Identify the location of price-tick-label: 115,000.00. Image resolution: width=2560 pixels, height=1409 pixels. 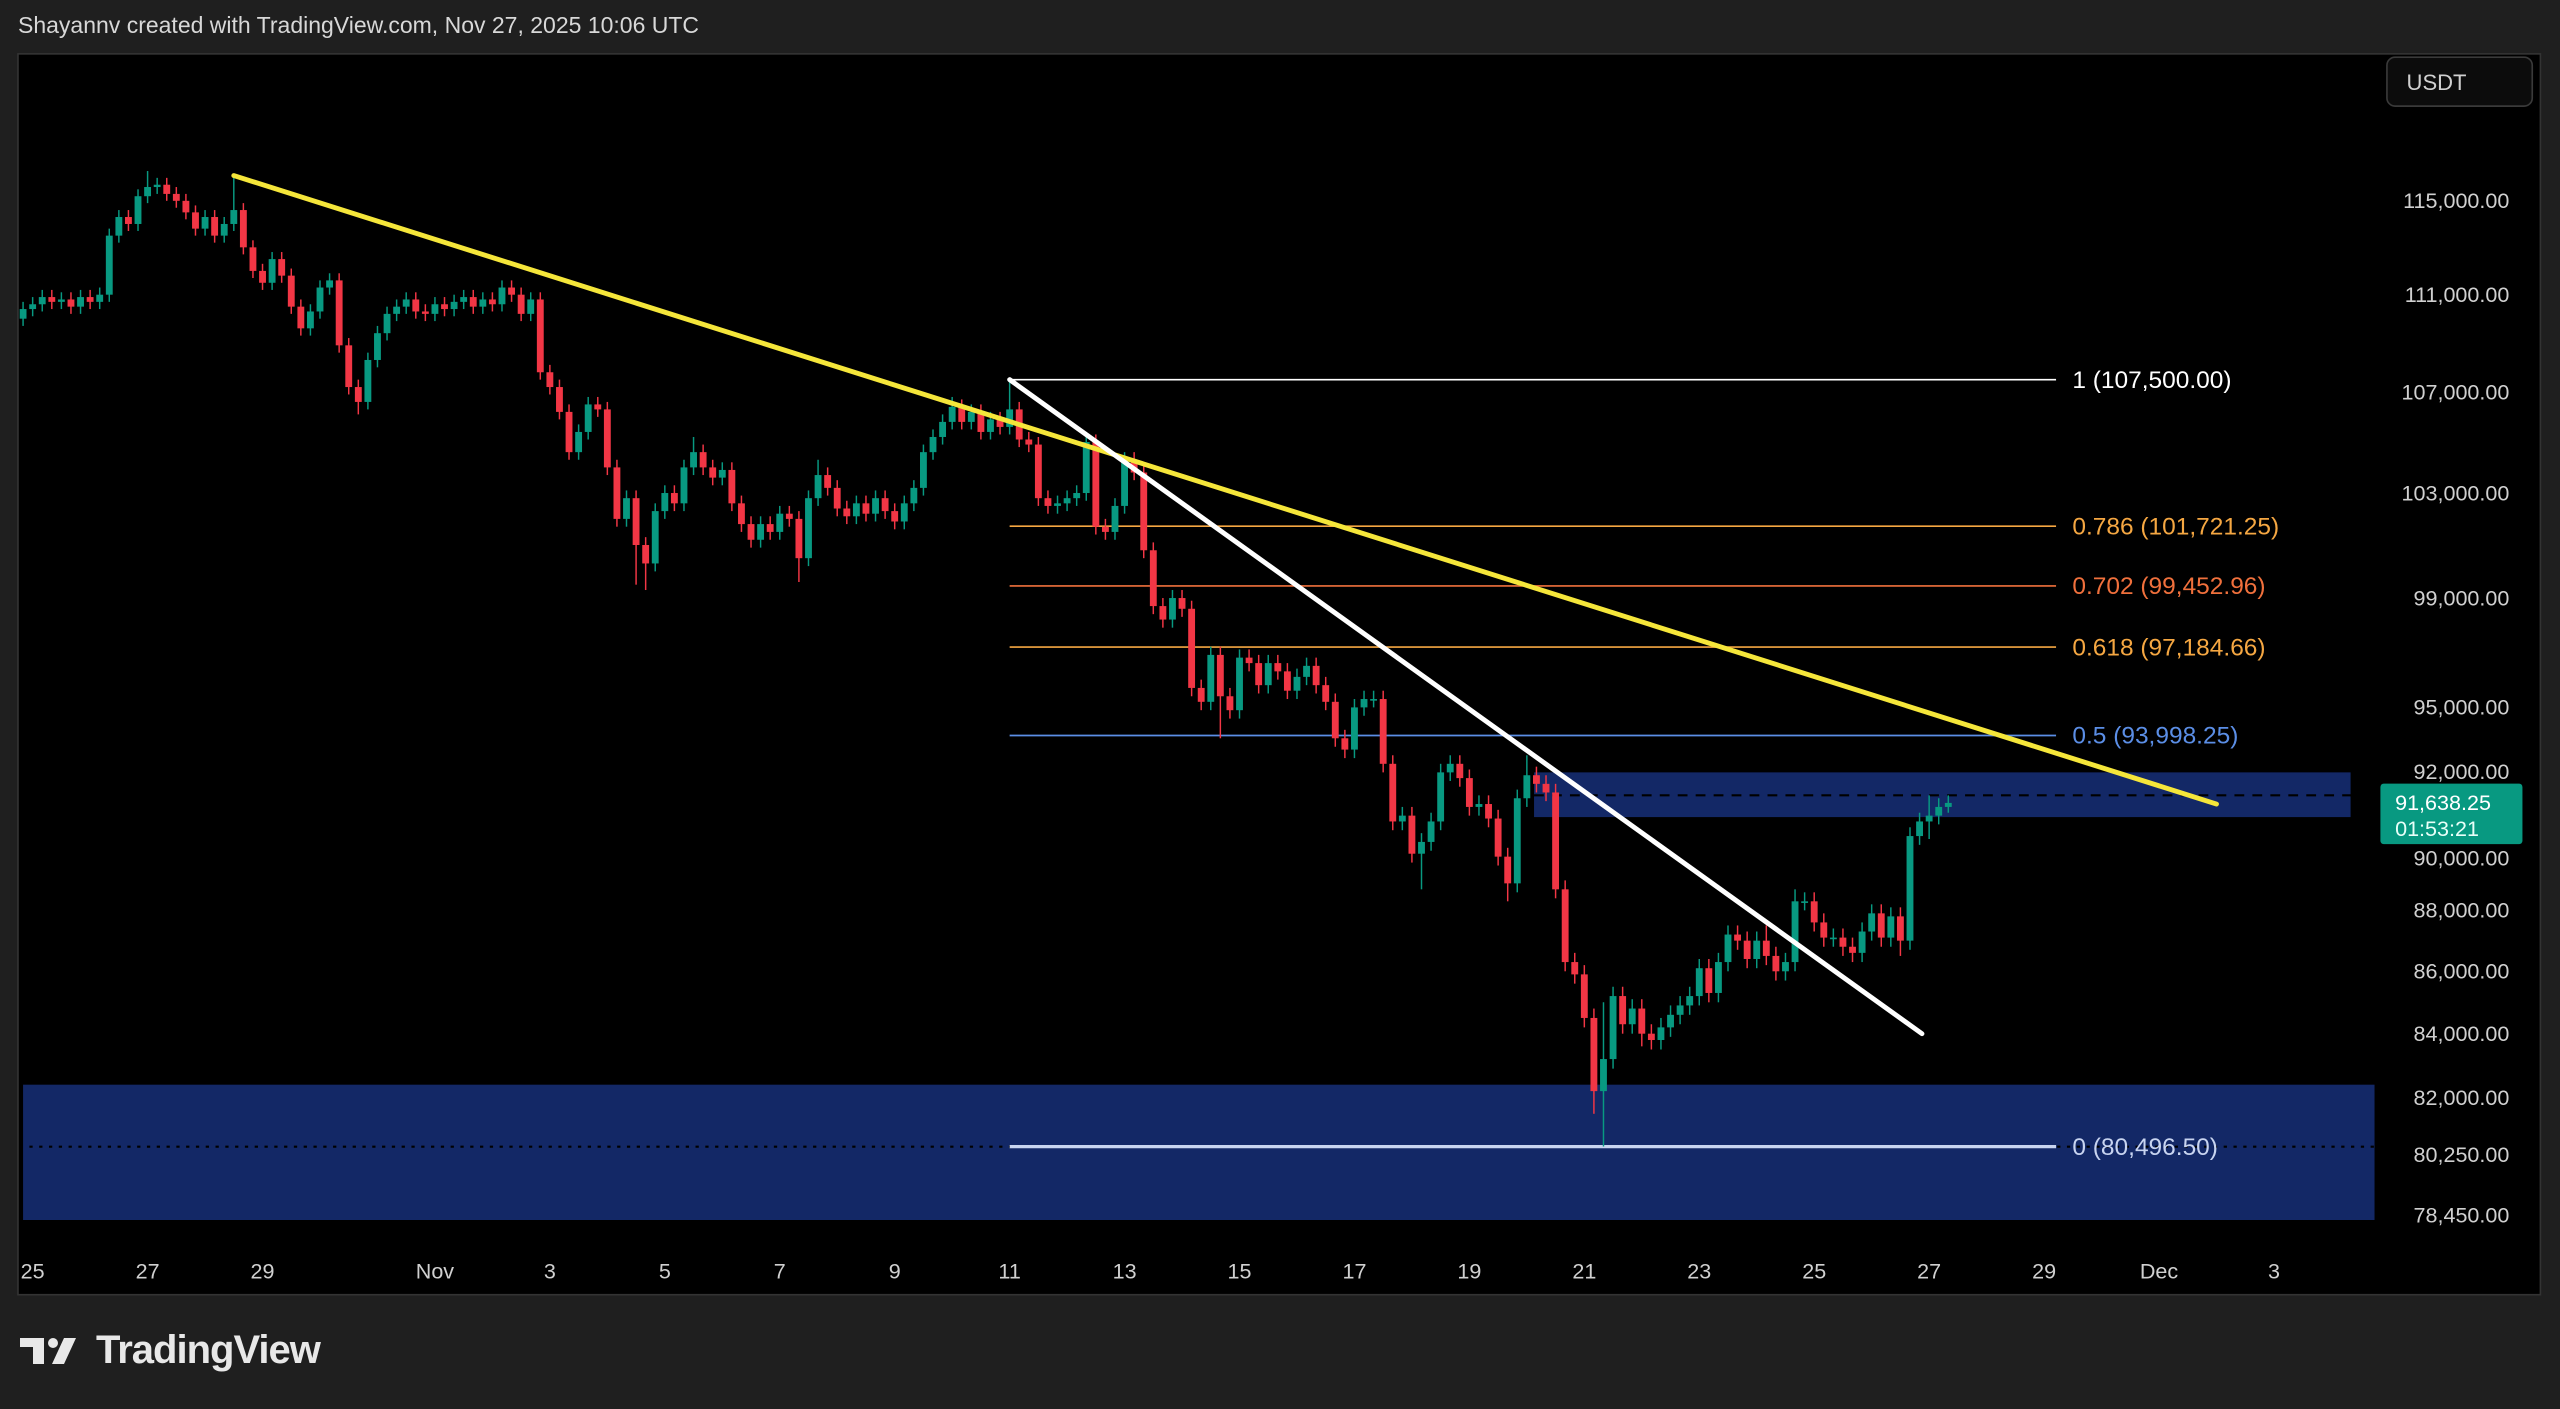
(2456, 200).